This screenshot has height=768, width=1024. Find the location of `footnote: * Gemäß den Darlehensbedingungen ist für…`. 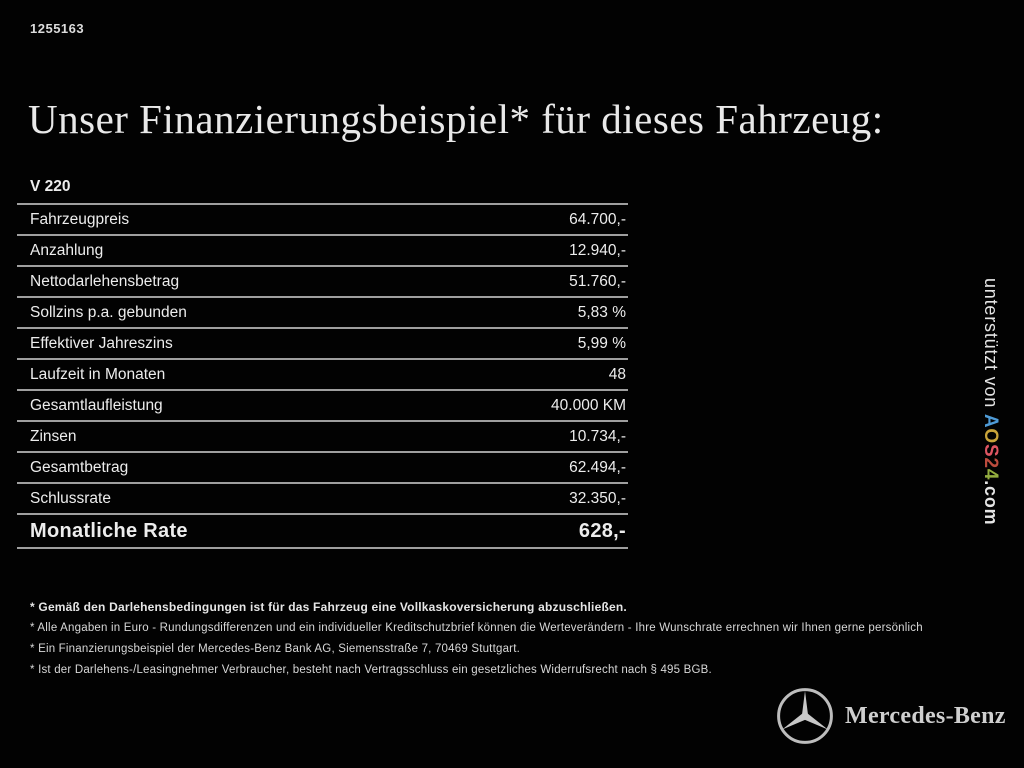

footnote: * Gemäß den Darlehensbedingungen ist für… is located at coordinates (328, 607).